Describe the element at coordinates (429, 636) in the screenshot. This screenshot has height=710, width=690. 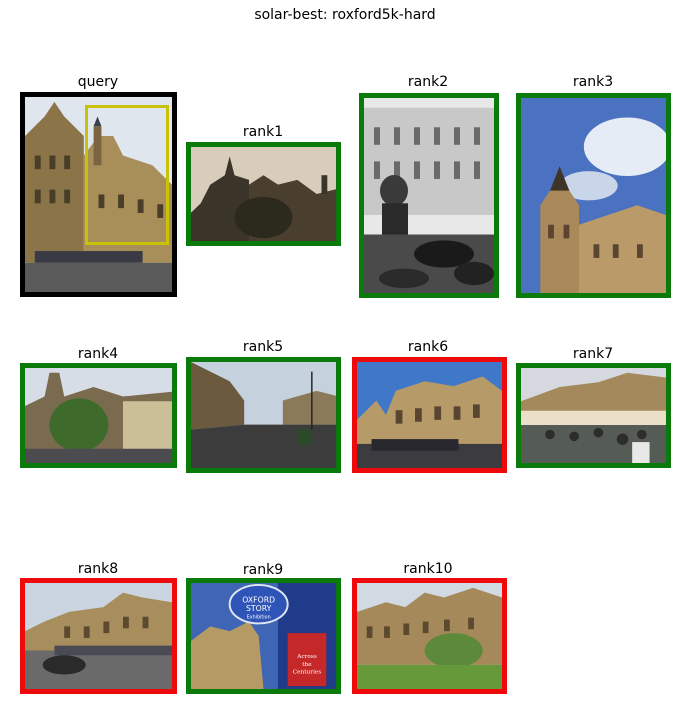
I see `rank10-image` at that location.